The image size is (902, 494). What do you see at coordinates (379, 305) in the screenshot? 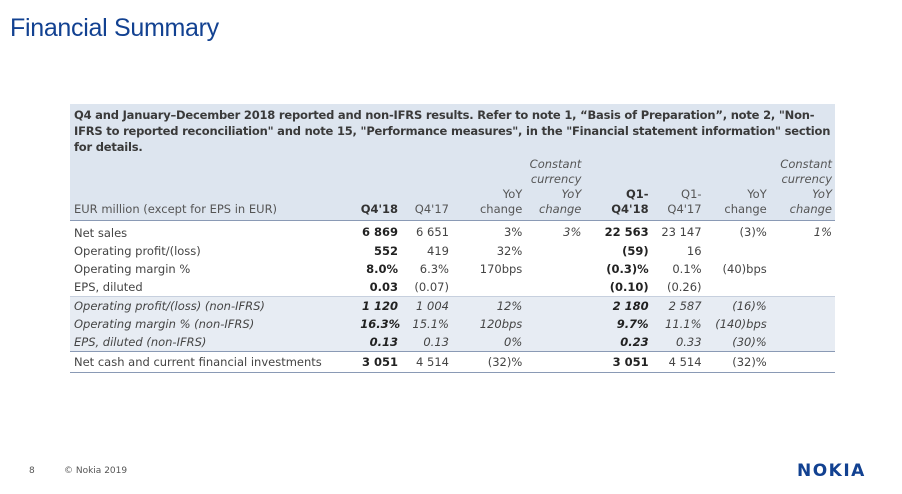
I see `cell: 1 120` at bounding box center [379, 305].